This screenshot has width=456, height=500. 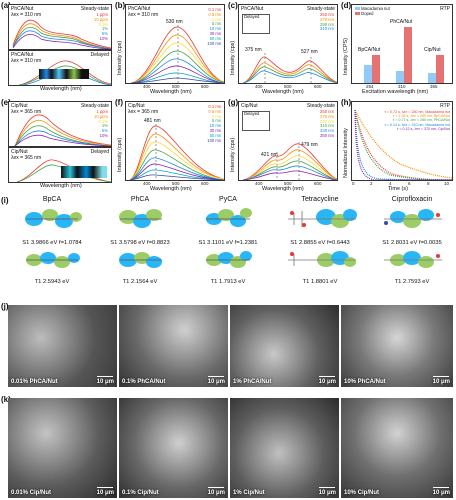 I want to click on sem-image: 1% PhCA/Nut 10 μm, so click(x=284, y=346).